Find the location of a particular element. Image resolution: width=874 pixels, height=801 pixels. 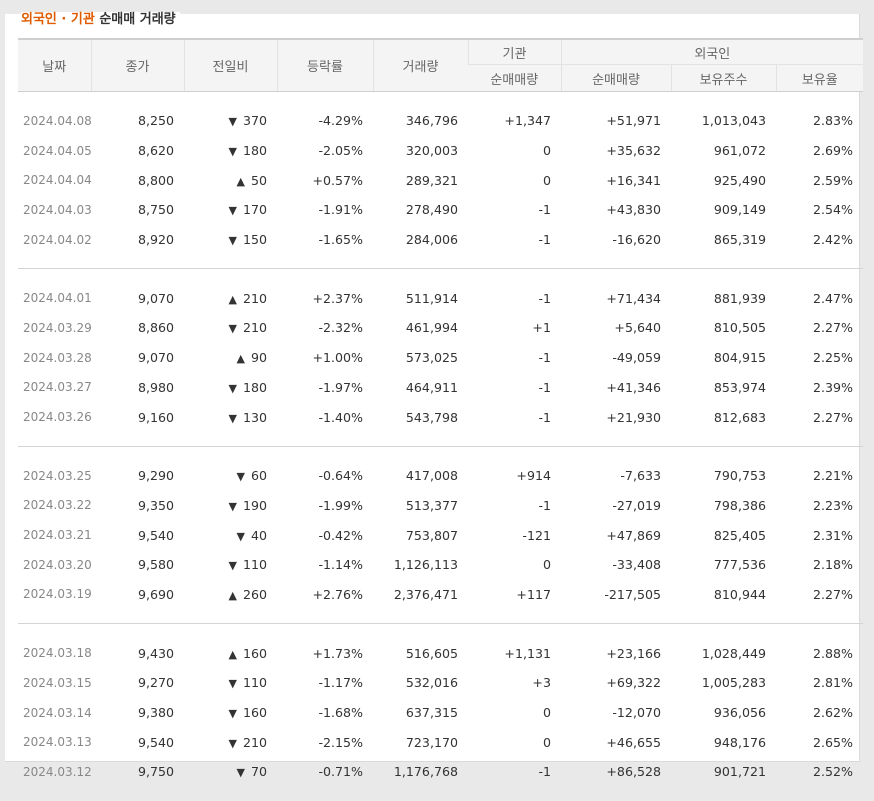

date-cell: 2024.03.14 is located at coordinates (57, 712).